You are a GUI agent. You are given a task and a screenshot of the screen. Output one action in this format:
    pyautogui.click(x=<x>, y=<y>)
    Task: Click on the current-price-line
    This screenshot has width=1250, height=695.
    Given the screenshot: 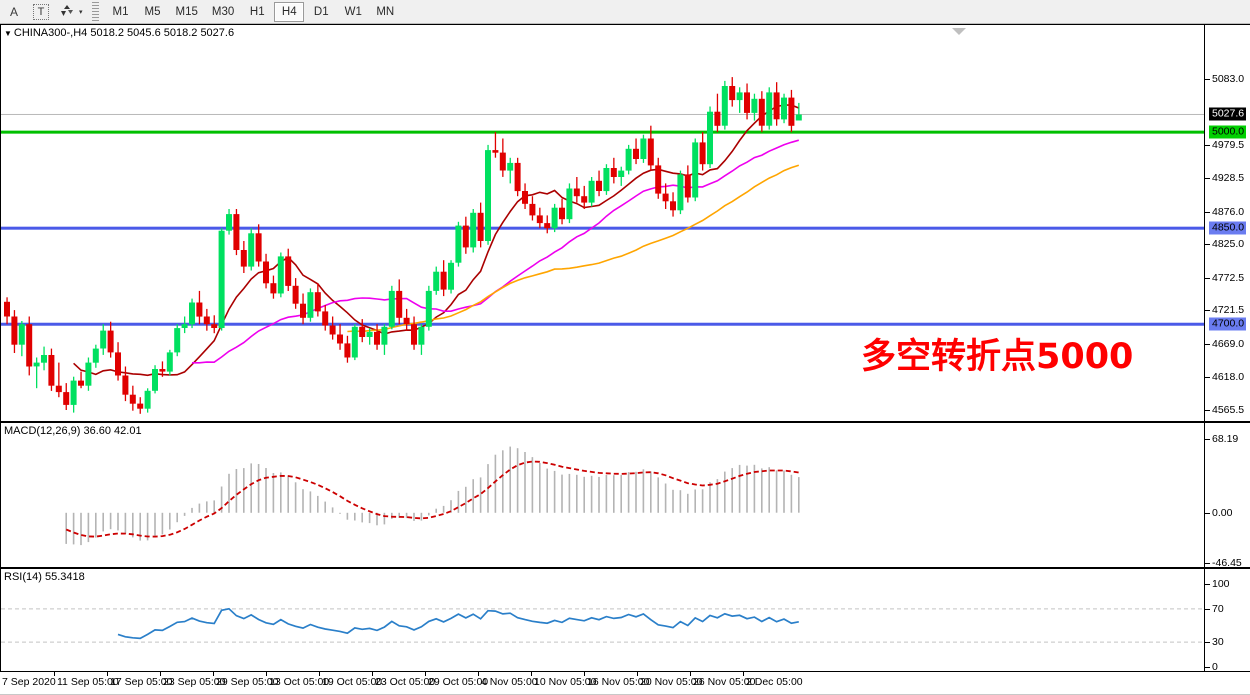 What is the action you would take?
    pyautogui.click(x=602, y=114)
    